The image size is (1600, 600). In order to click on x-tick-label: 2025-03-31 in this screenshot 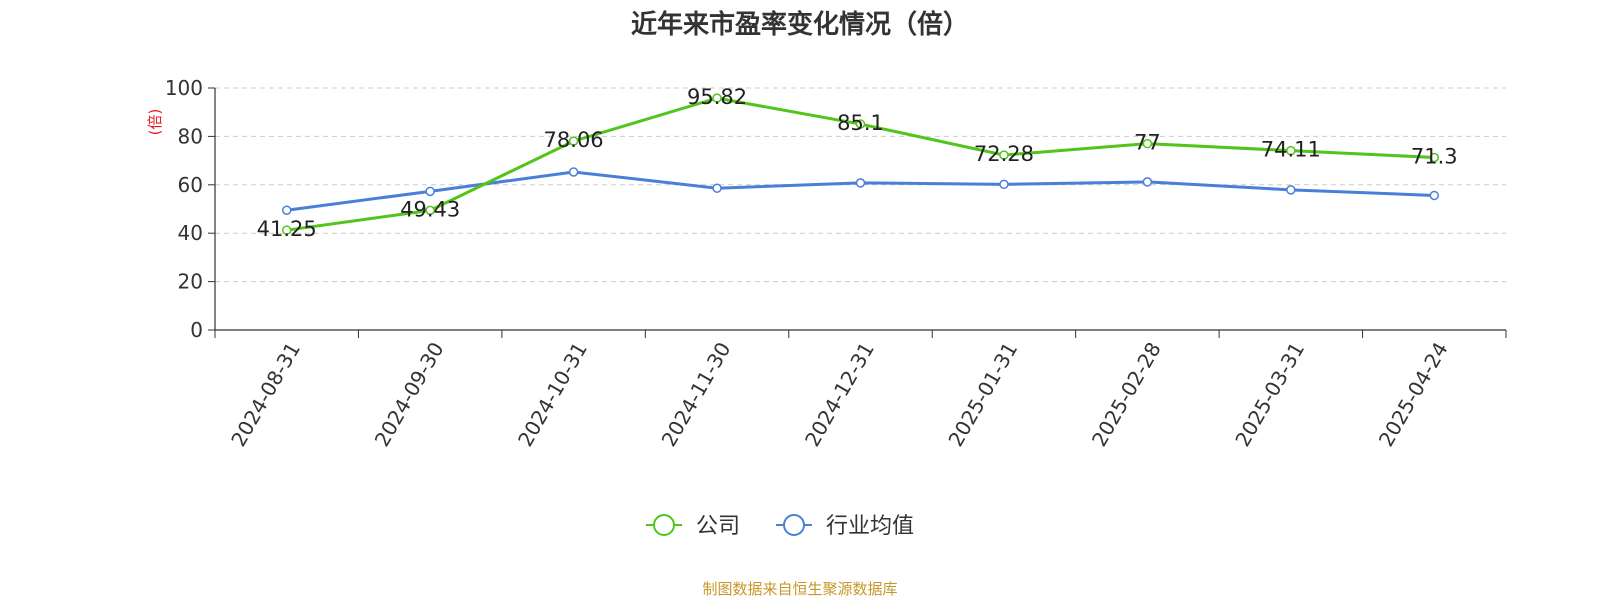, I will do `click(1269, 394)`.